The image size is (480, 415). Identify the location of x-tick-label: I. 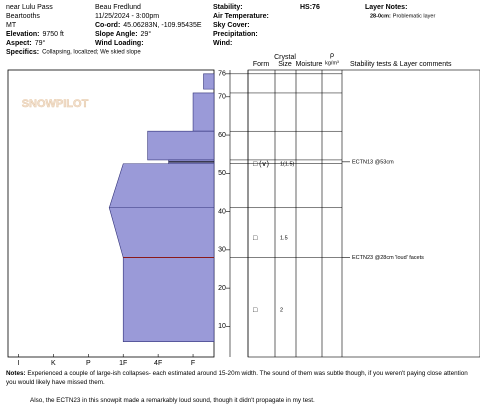
(18, 363).